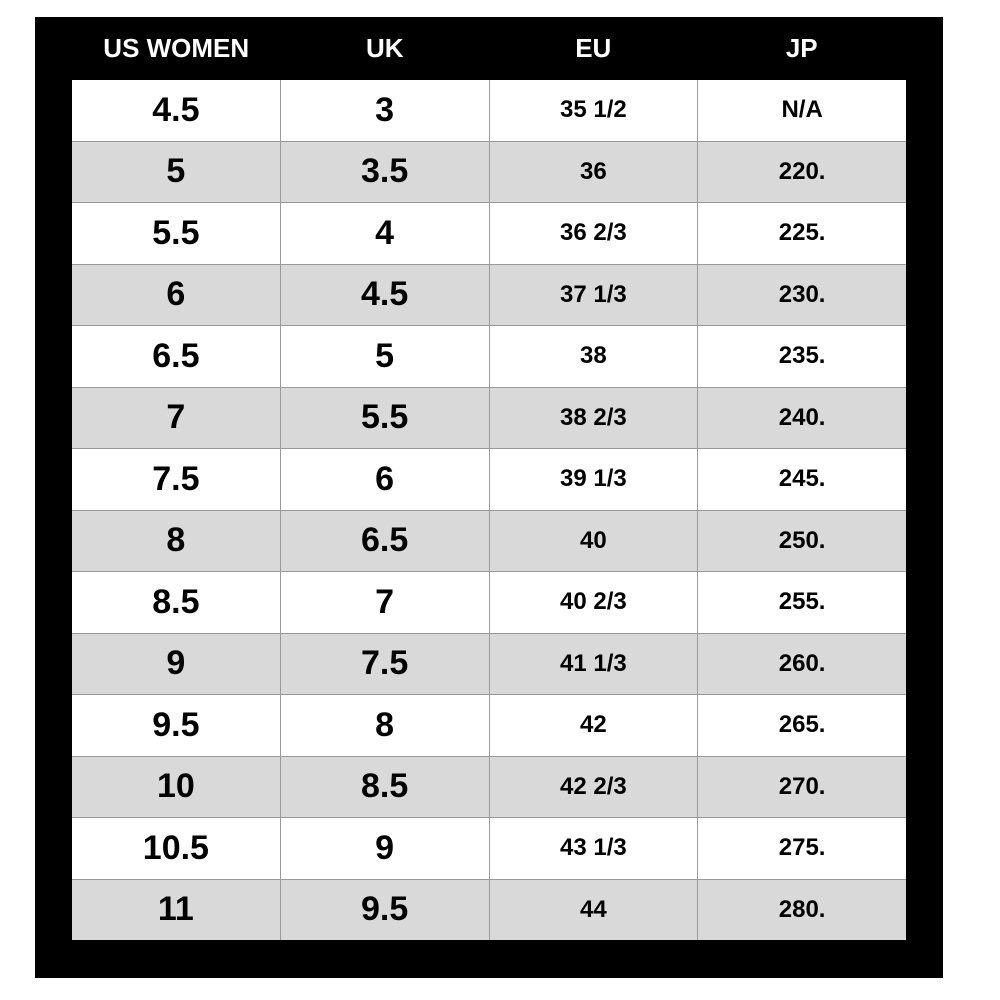 Image resolution: width=1000 pixels, height=1000 pixels. Describe the element at coordinates (802, 171) in the screenshot. I see `table-cell: 220.` at that location.